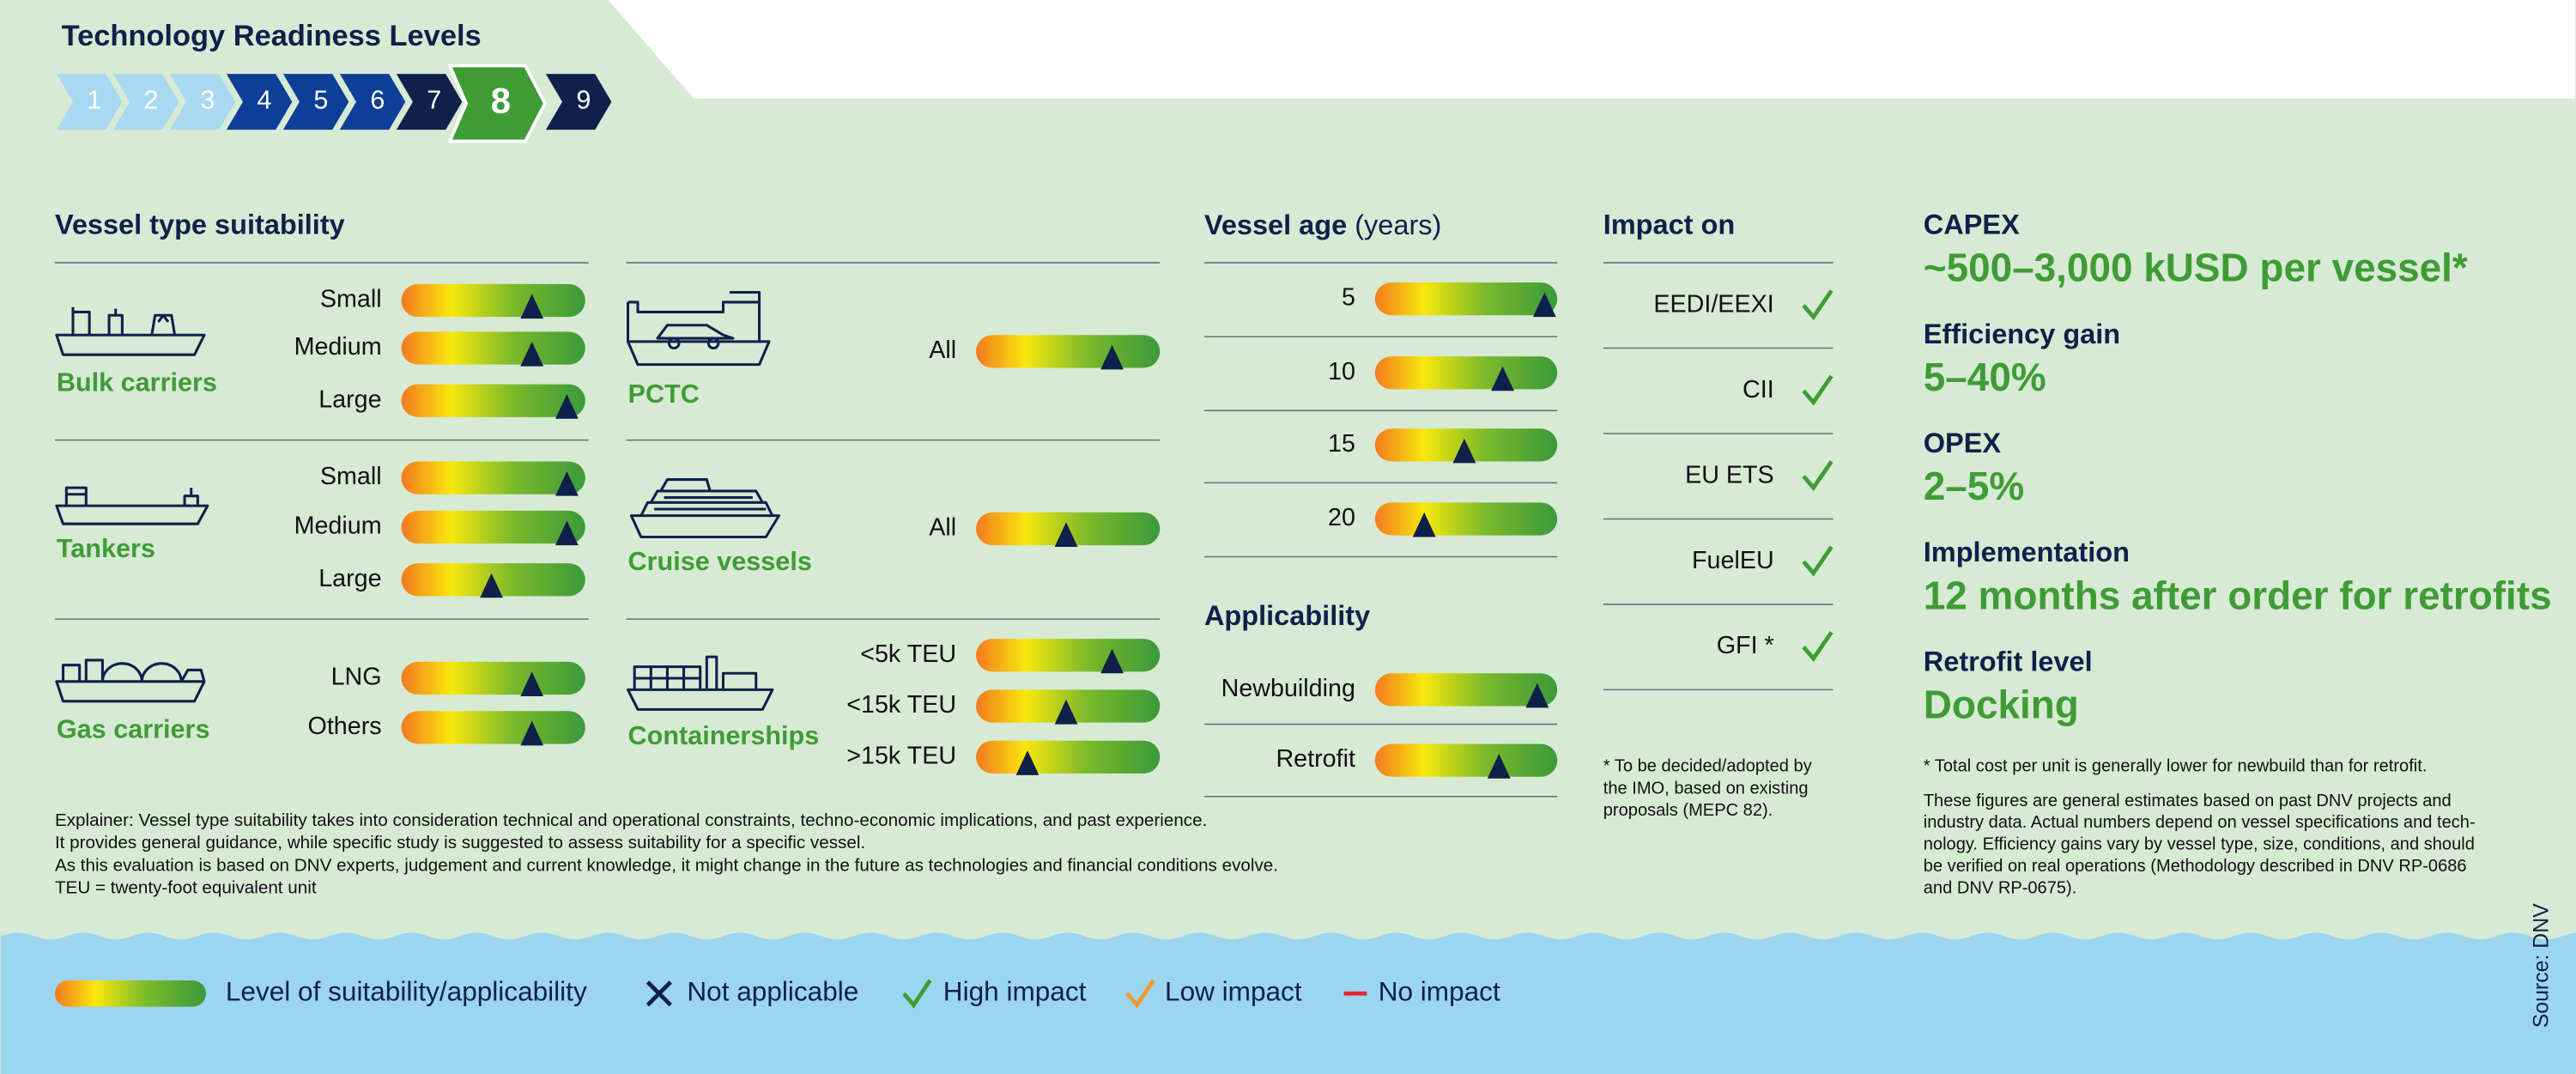 Image resolution: width=2576 pixels, height=1074 pixels. Describe the element at coordinates (272, 36) in the screenshot. I see `trl-title: Technology Readiness Levels` at that location.